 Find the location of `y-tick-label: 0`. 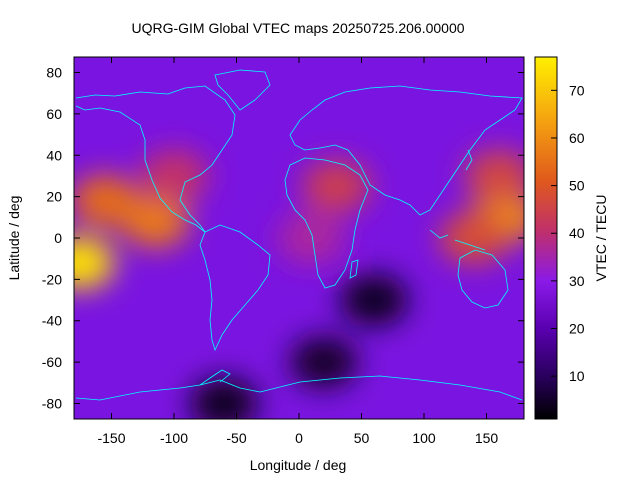

y-tick-label: 0 is located at coordinates (58, 238).